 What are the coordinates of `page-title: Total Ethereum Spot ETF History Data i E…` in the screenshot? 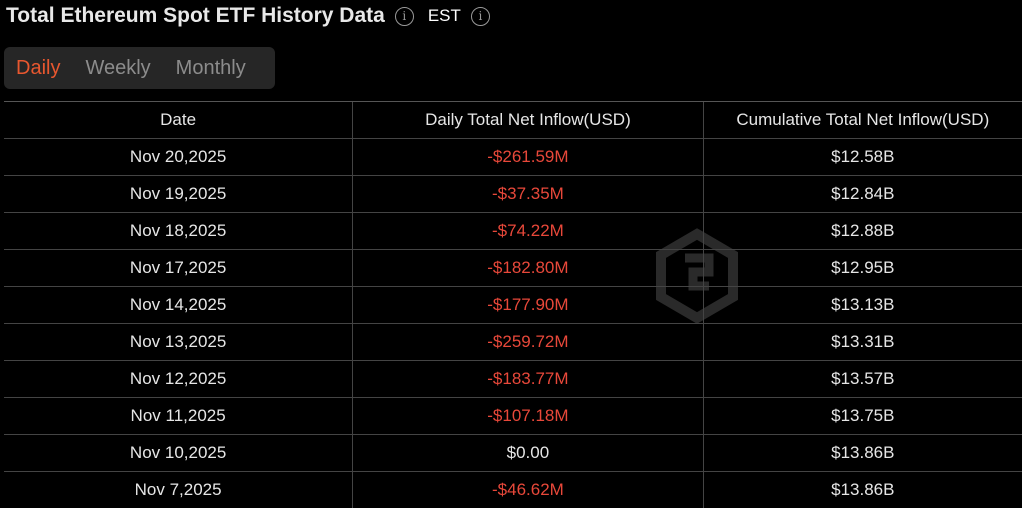 It's located at (248, 16).